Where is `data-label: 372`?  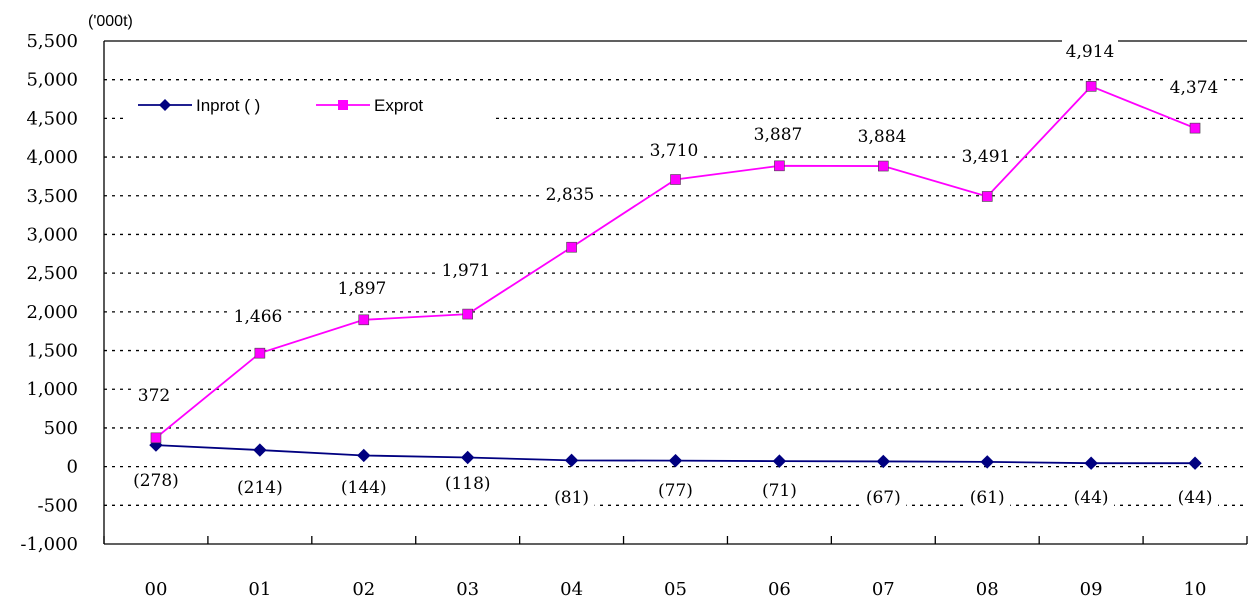
data-label: 372 is located at coordinates (154, 396).